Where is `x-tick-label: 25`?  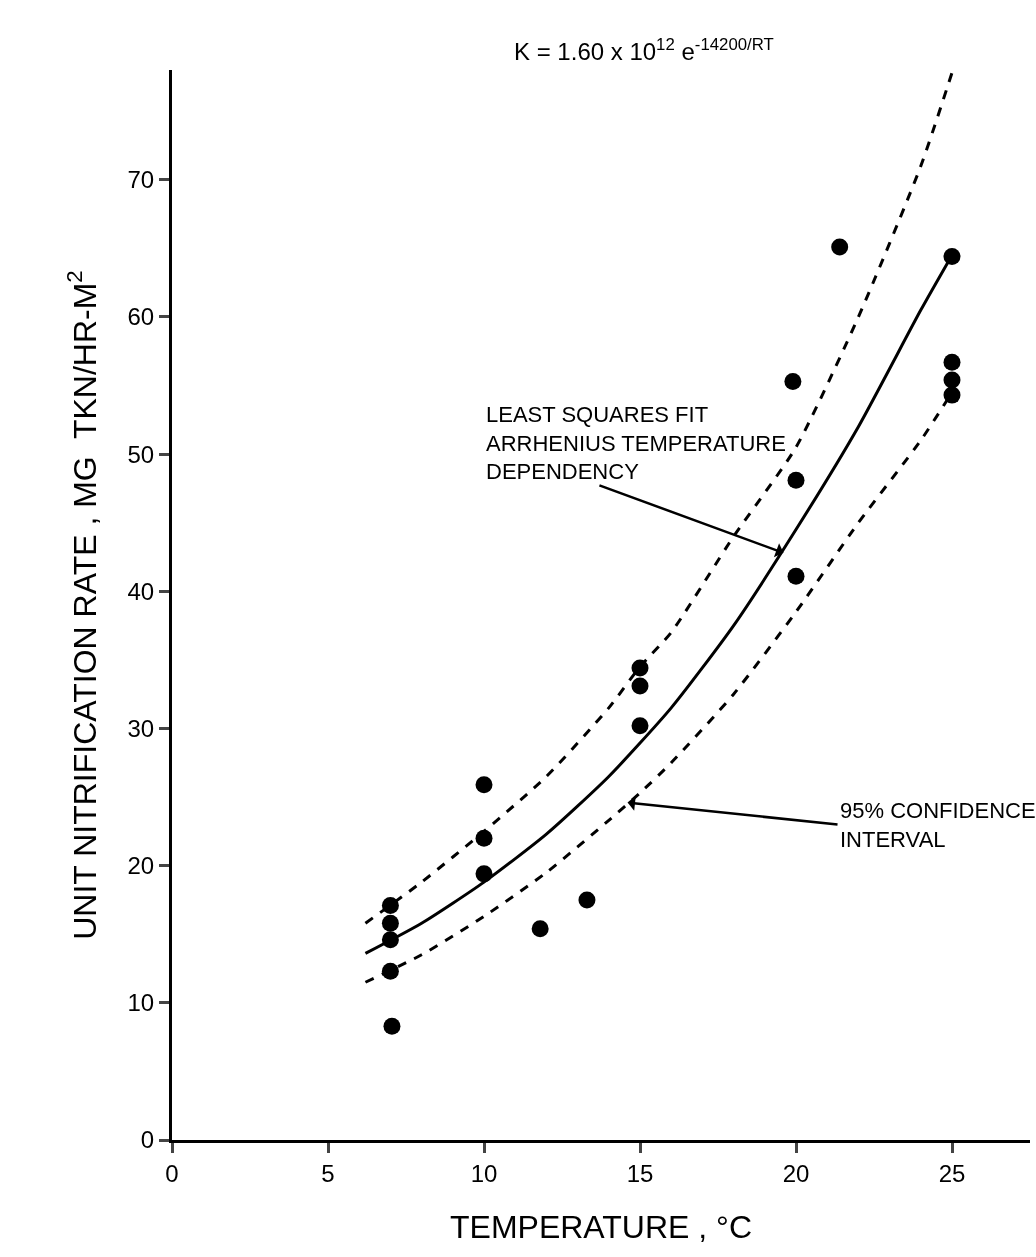 x-tick-label: 25 is located at coordinates (952, 1173).